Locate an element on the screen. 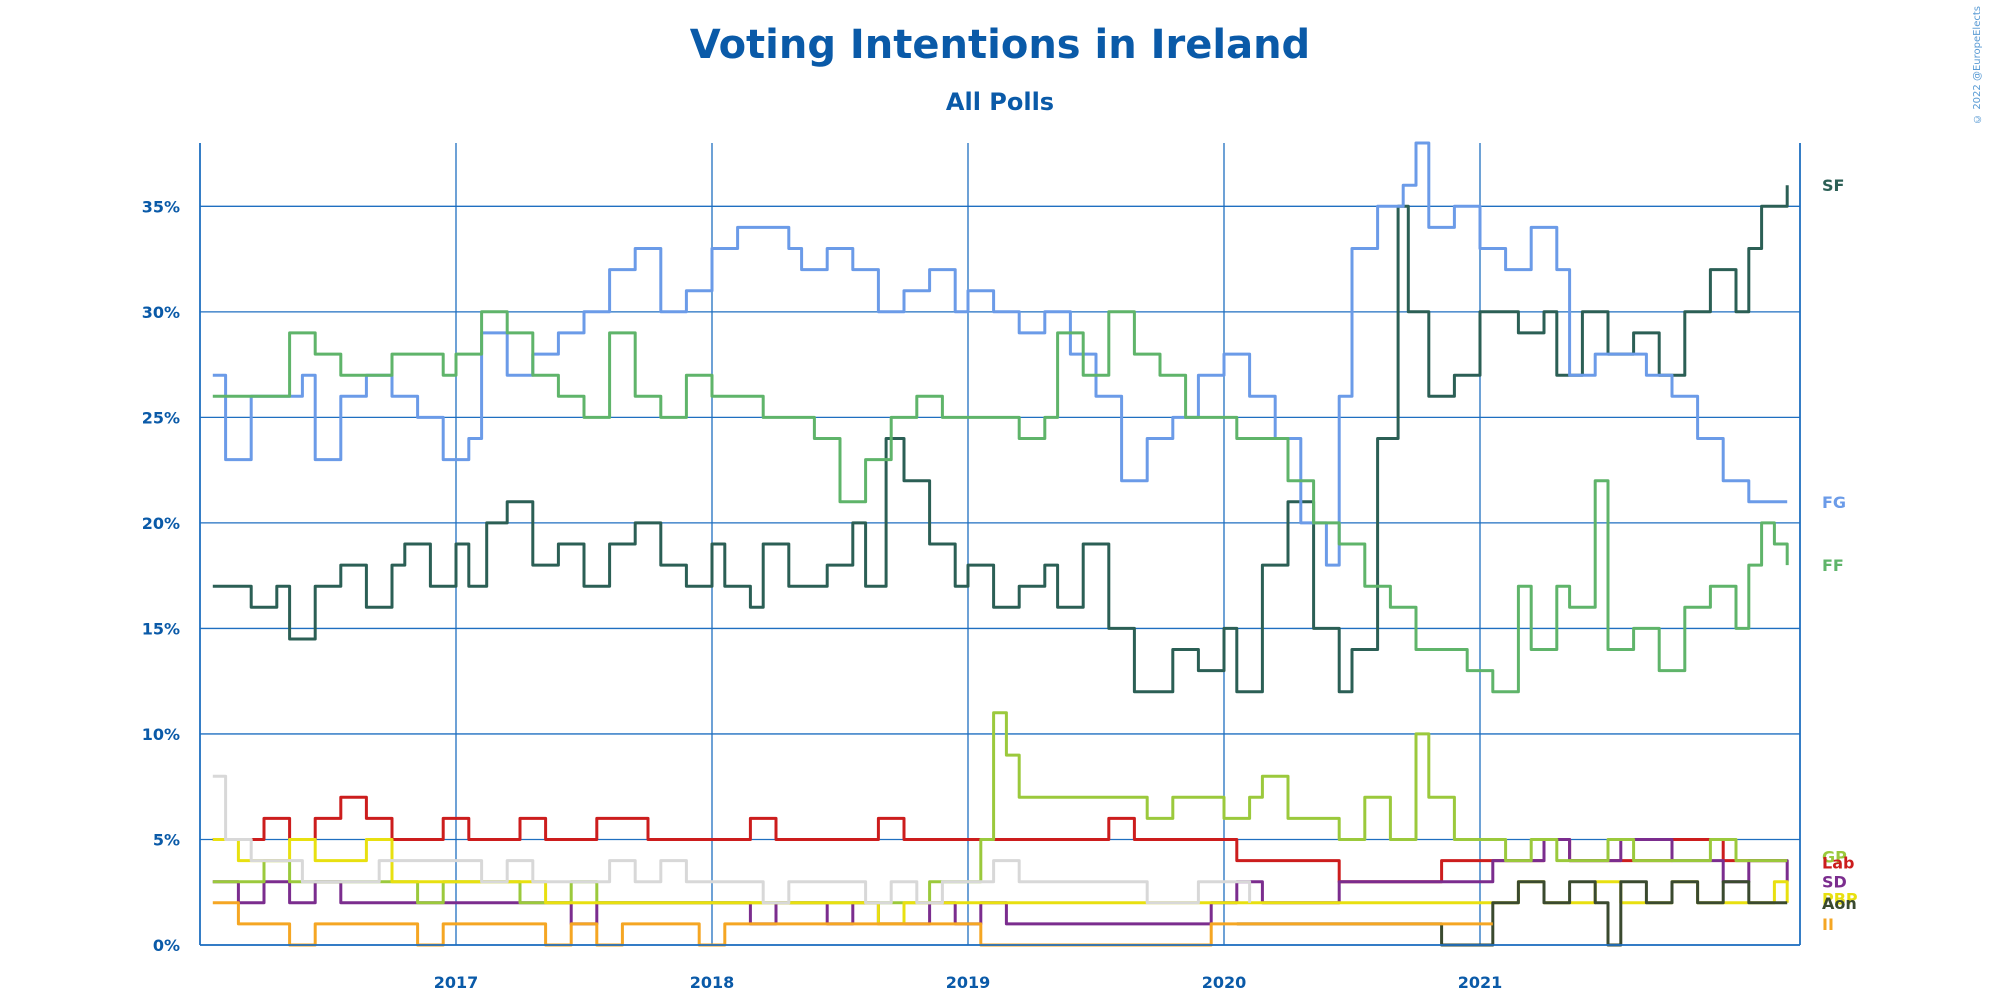 The width and height of the screenshot is (2000, 1000). y-tick-label: 25% is located at coordinates (161, 417).